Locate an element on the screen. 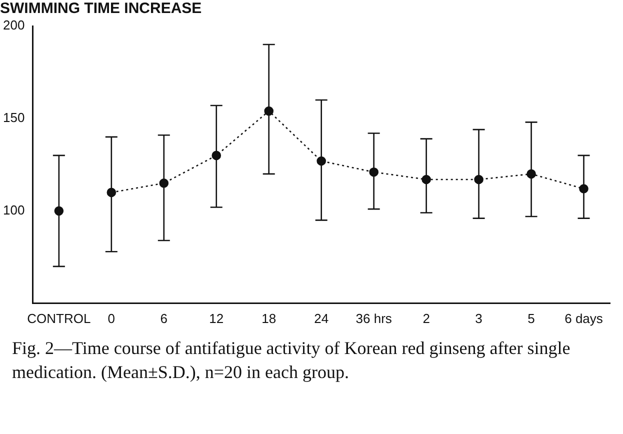 The image size is (623, 434). x-tick-label: 6 is located at coordinates (164, 318).